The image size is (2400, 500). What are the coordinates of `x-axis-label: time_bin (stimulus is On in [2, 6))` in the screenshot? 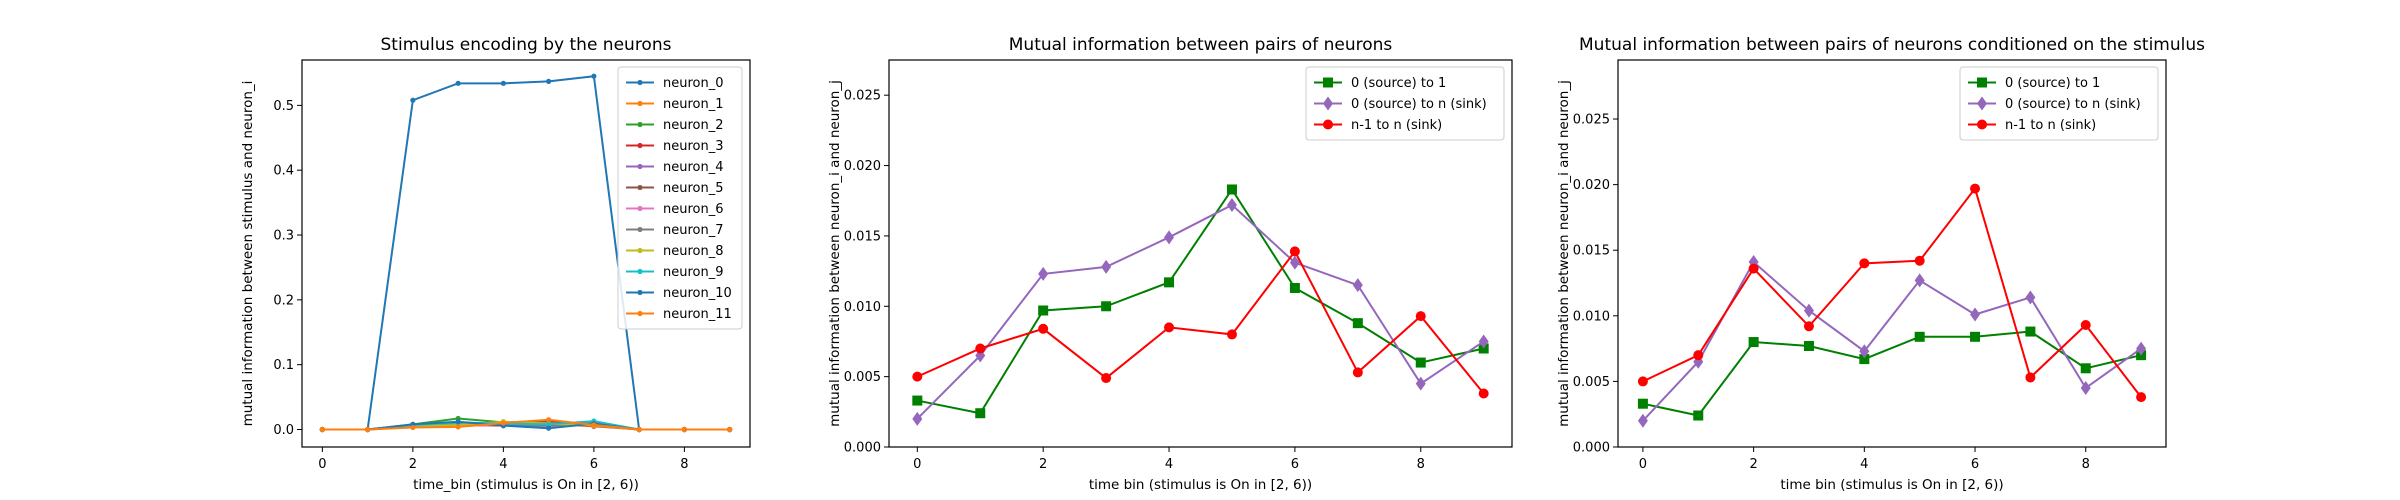 It's located at (526, 485).